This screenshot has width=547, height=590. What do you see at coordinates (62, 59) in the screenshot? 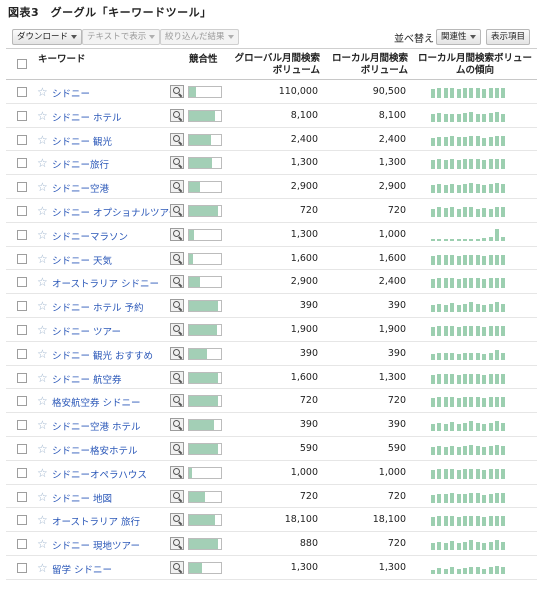
I see `header-keyword: キーワード` at bounding box center [62, 59].